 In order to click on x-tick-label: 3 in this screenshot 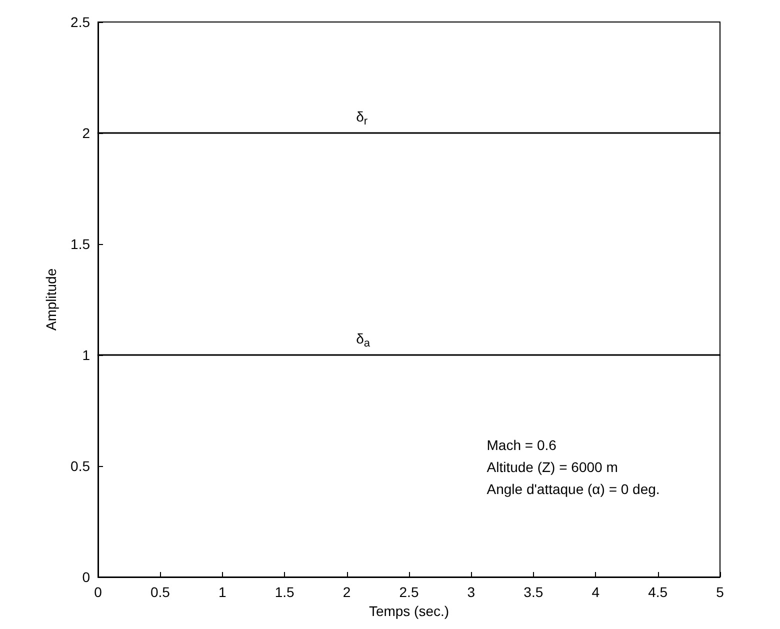, I will do `click(471, 592)`.